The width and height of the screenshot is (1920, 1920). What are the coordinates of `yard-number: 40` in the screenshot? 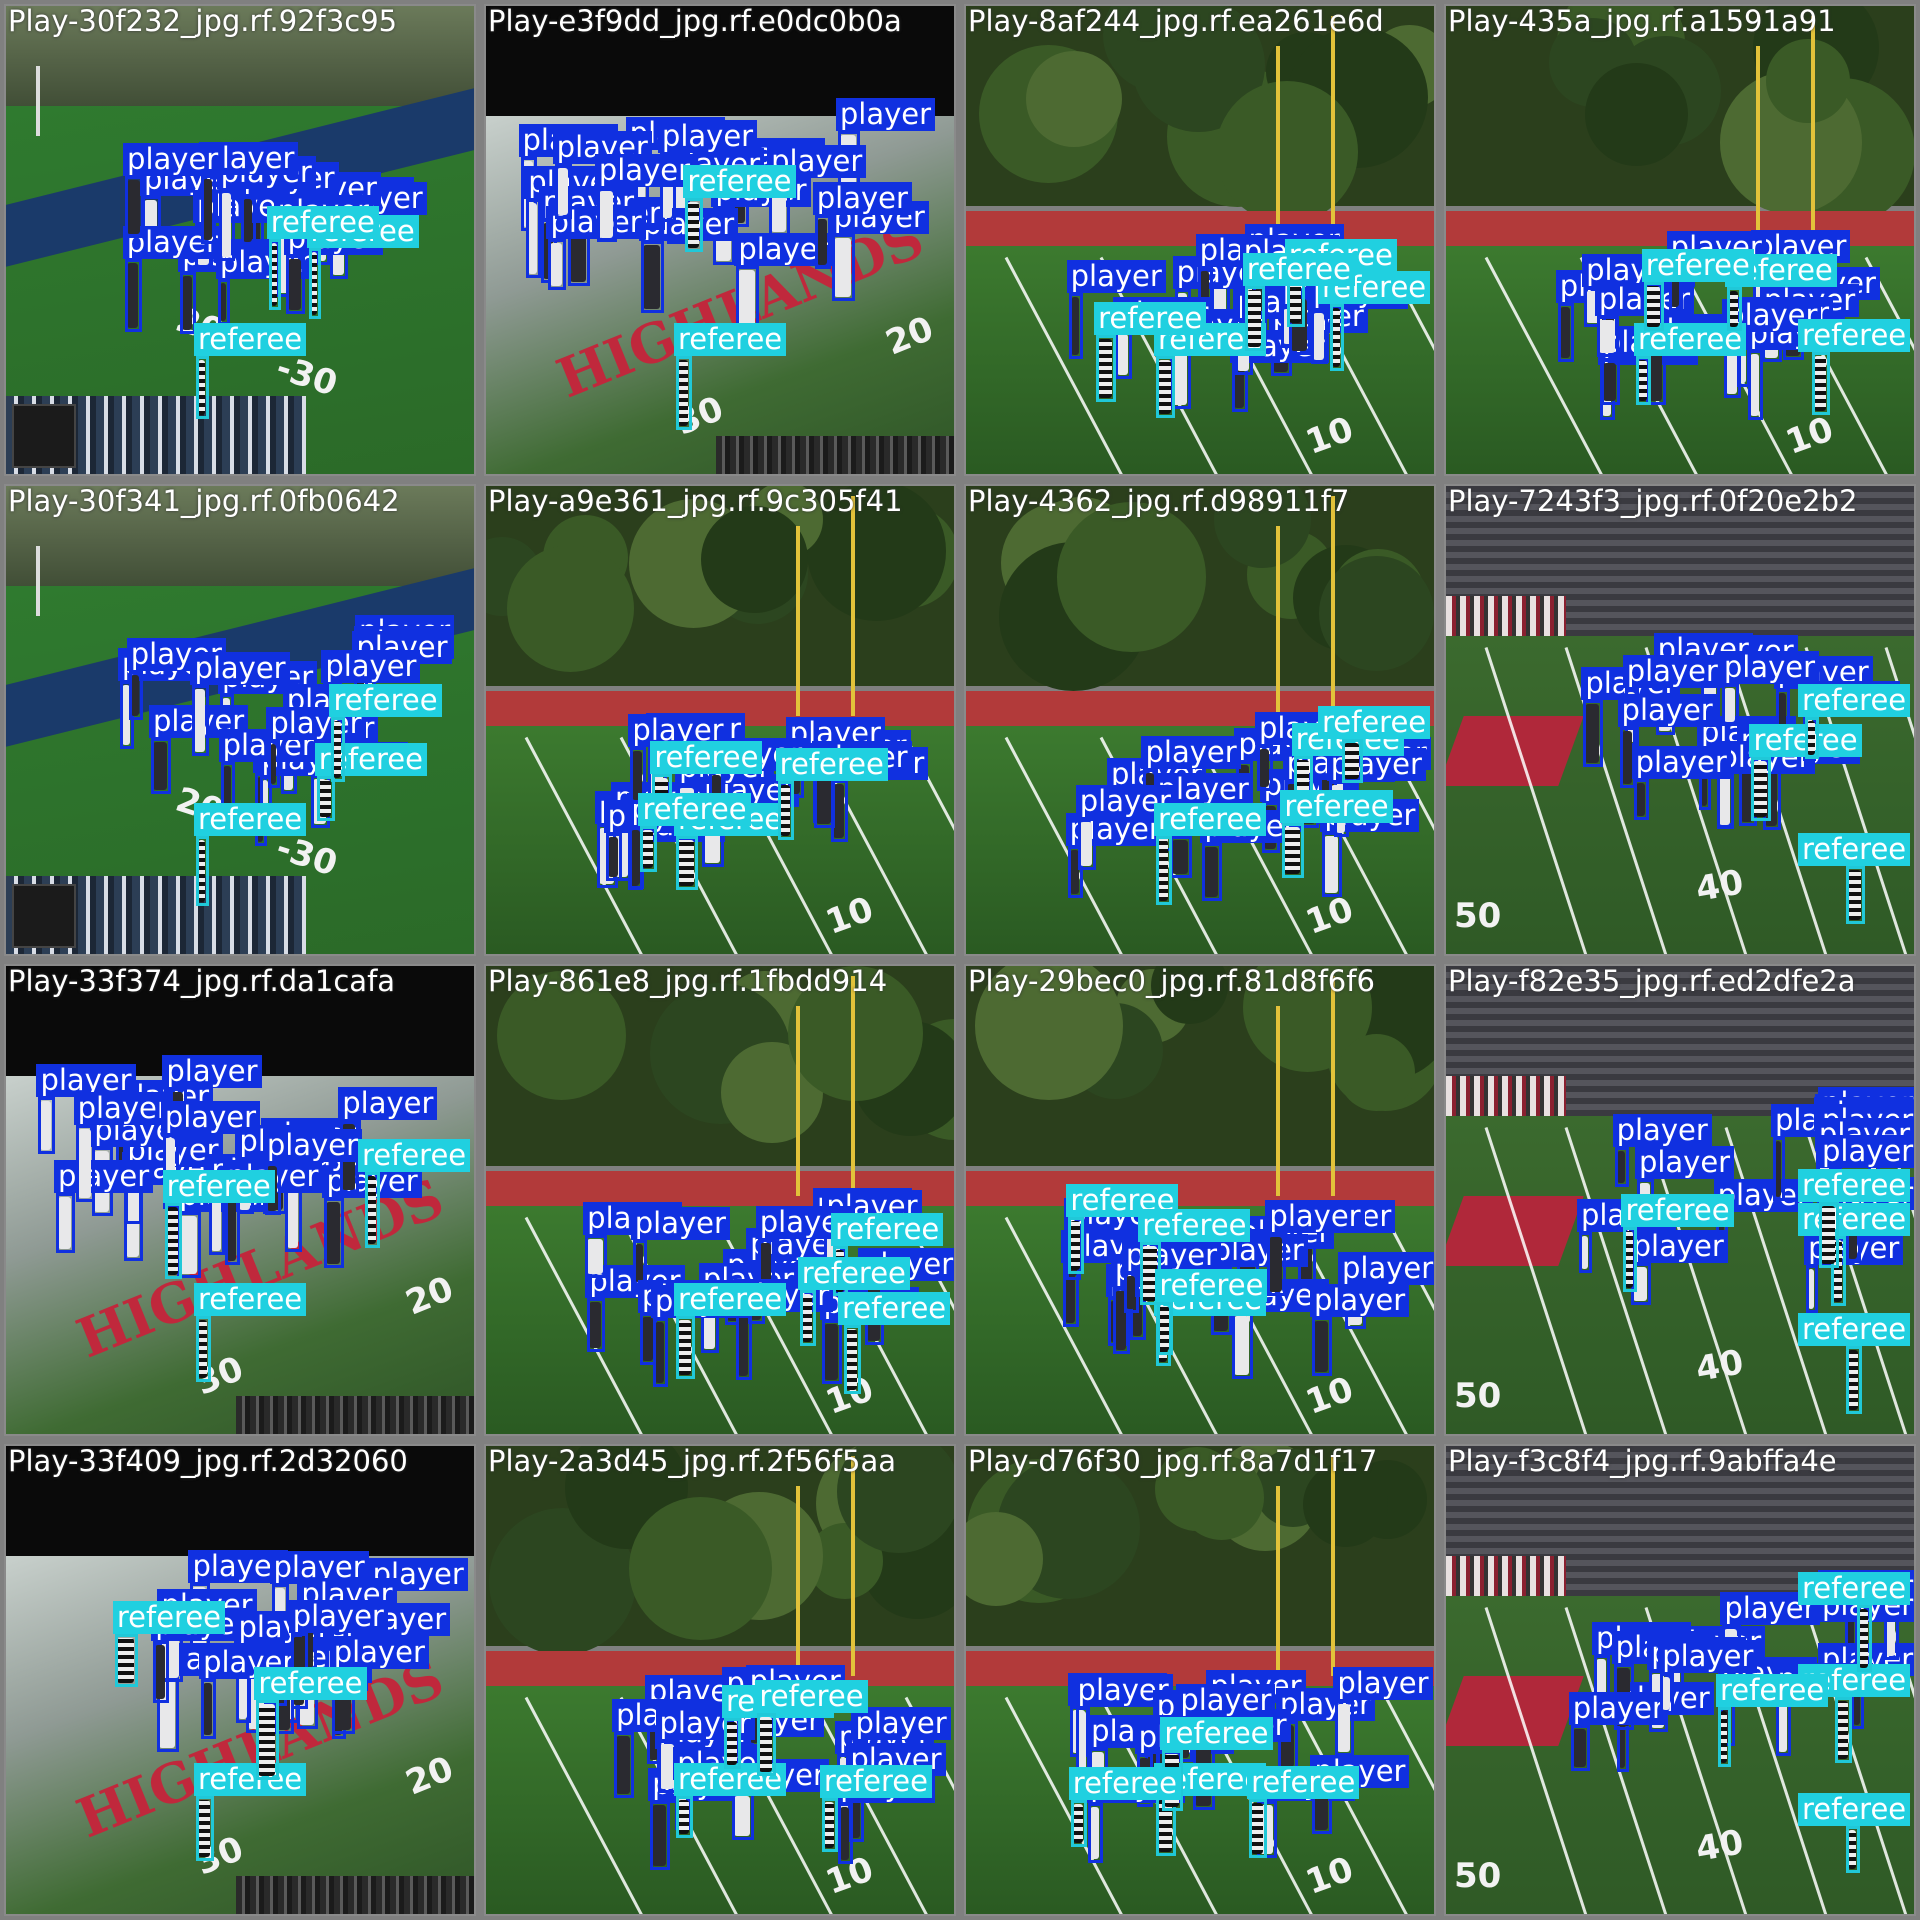 It's located at (1719, 886).